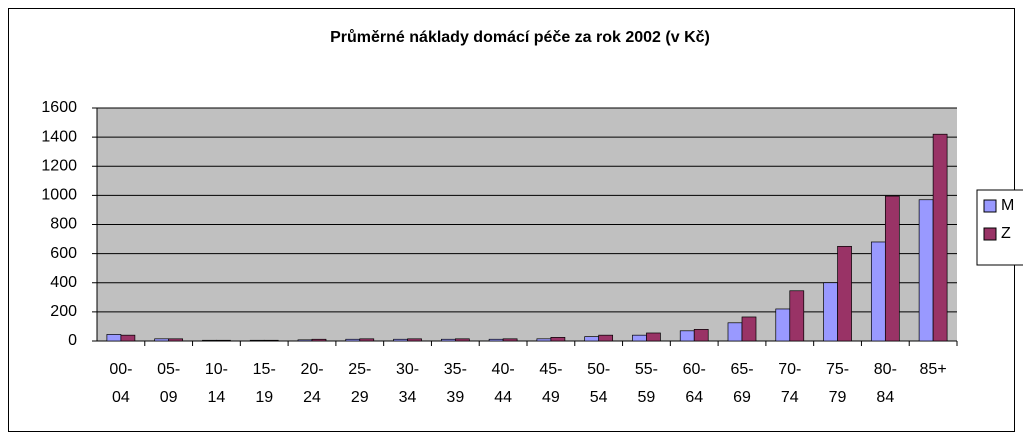 The width and height of the screenshot is (1023, 439). What do you see at coordinates (694, 369) in the screenshot?
I see `x-tick-label: 60-` at bounding box center [694, 369].